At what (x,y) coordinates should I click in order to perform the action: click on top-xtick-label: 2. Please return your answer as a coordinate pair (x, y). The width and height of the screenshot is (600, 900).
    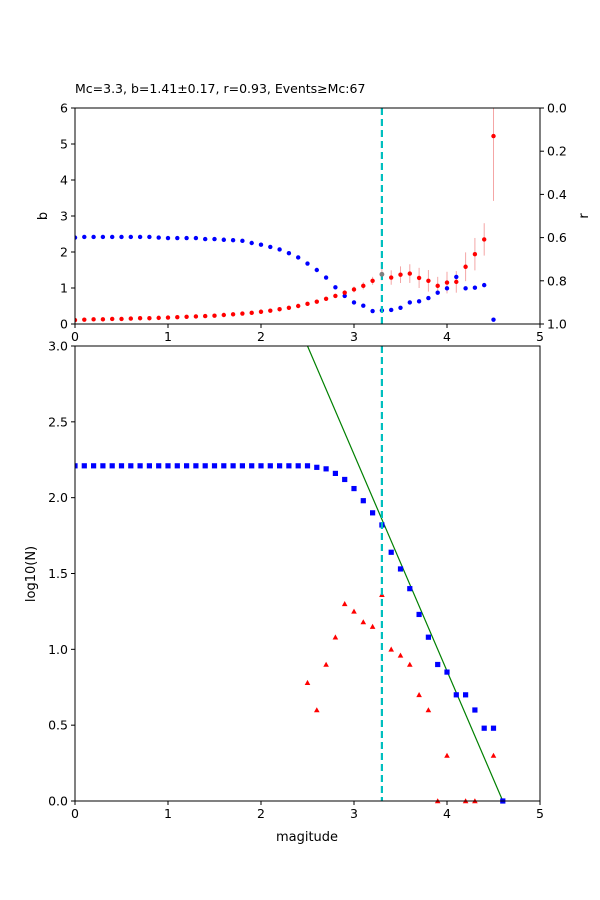
    Looking at the image, I should click on (261, 336).